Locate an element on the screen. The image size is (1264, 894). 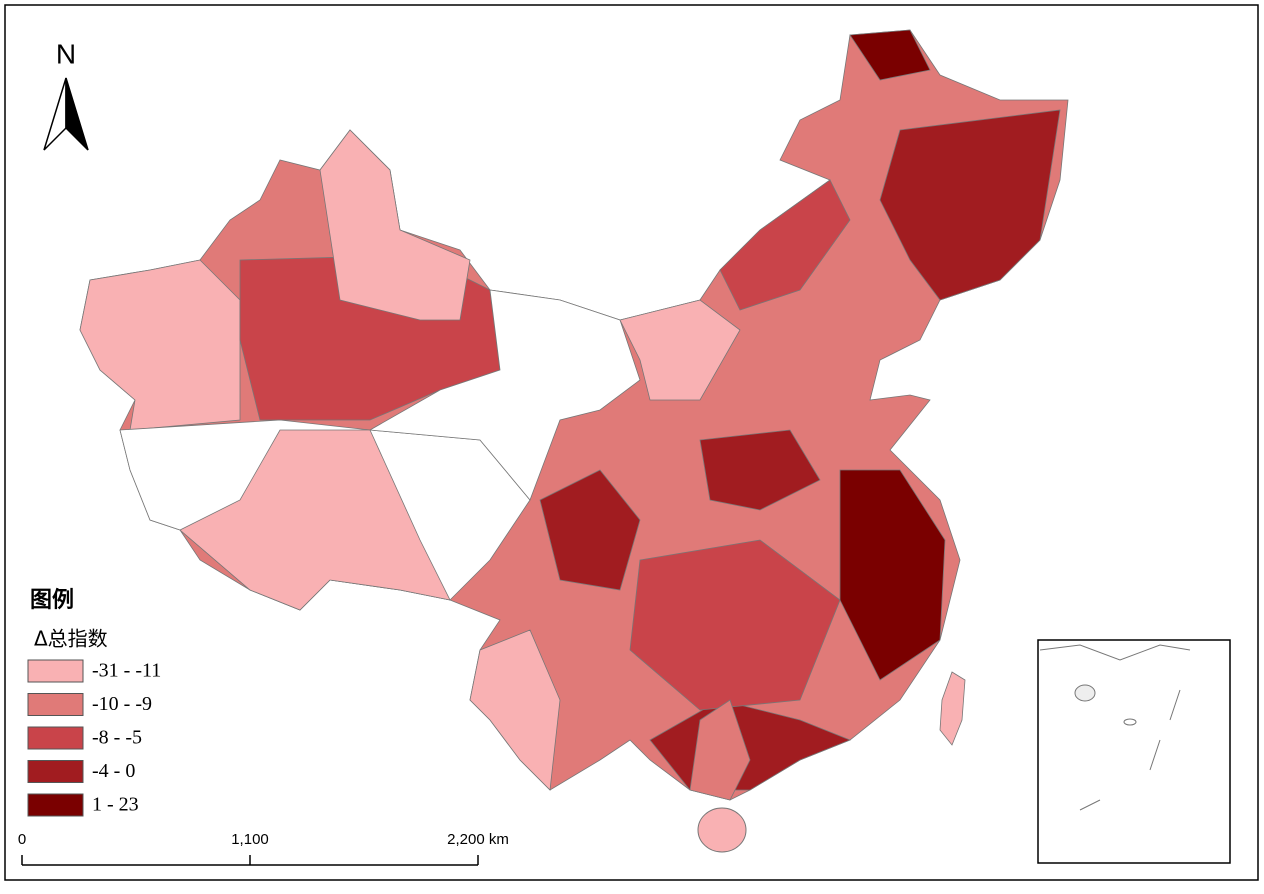
scale-label: 1,100 is located at coordinates (250, 839).